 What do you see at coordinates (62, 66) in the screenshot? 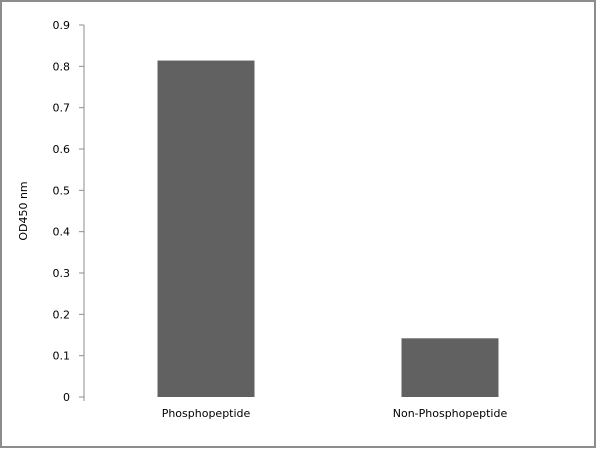
I see `y-tick-label: 0.8` at bounding box center [62, 66].